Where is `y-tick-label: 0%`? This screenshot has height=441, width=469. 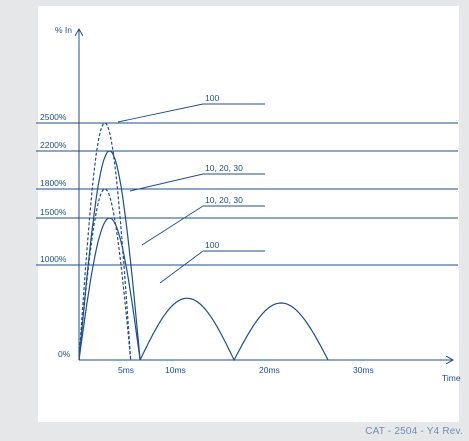
y-tick-label: 0% is located at coordinates (64, 354).